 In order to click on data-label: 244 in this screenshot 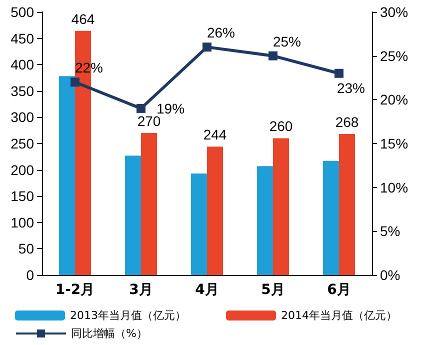, I will do `click(215, 134)`.